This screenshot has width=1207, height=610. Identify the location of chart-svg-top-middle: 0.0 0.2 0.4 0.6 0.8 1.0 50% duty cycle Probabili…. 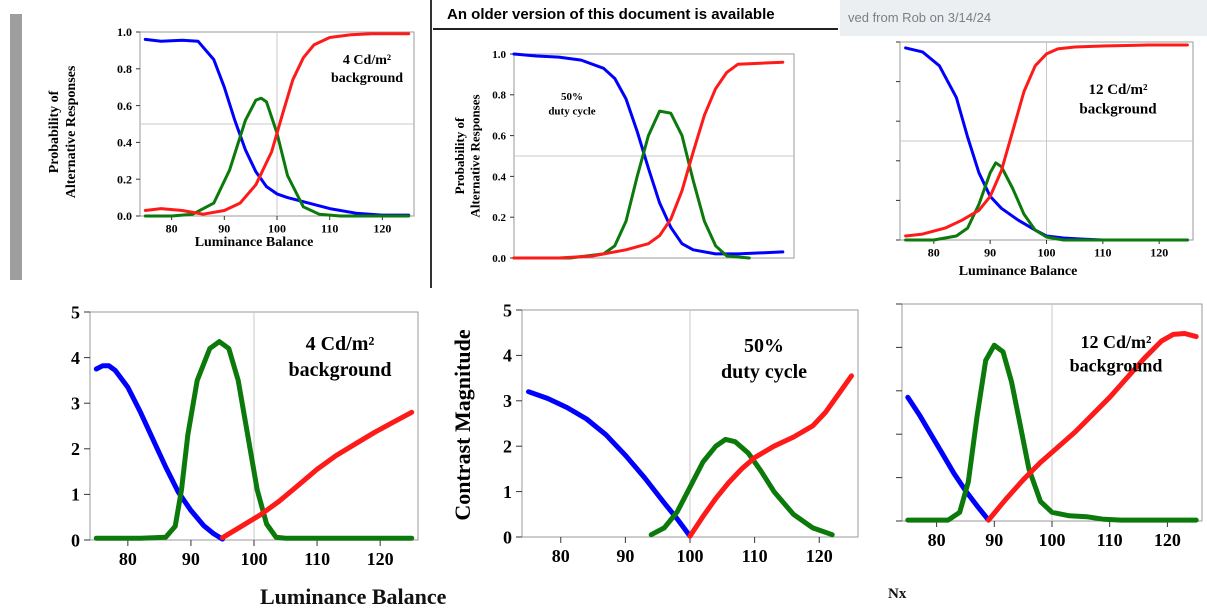
(623, 157).